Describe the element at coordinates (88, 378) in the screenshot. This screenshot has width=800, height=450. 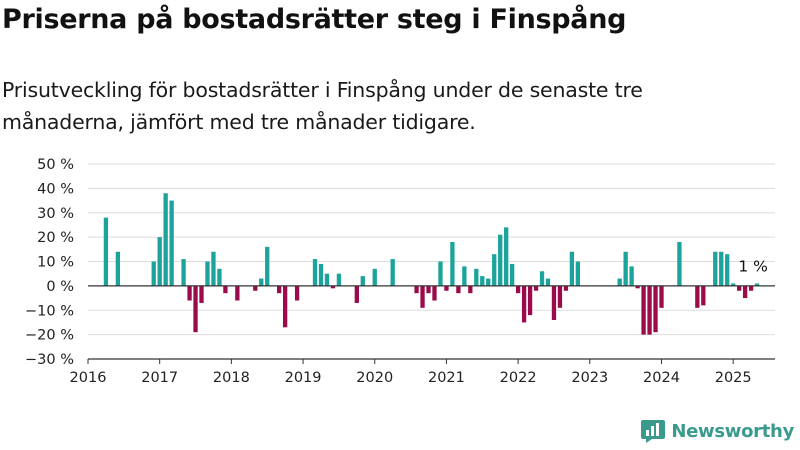
I see `x-tick-label: 2016` at that location.